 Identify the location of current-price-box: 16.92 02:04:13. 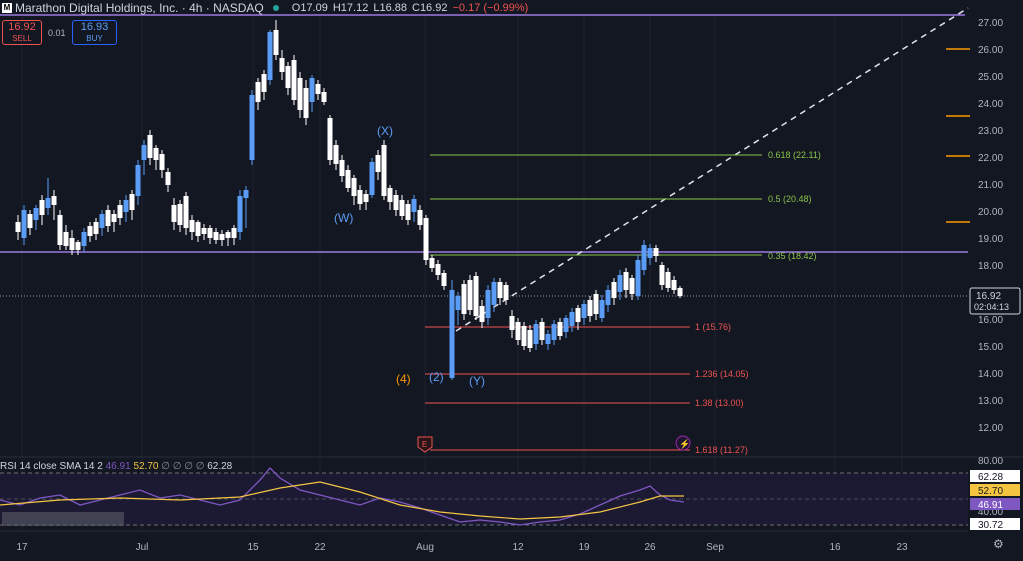
(995, 301).